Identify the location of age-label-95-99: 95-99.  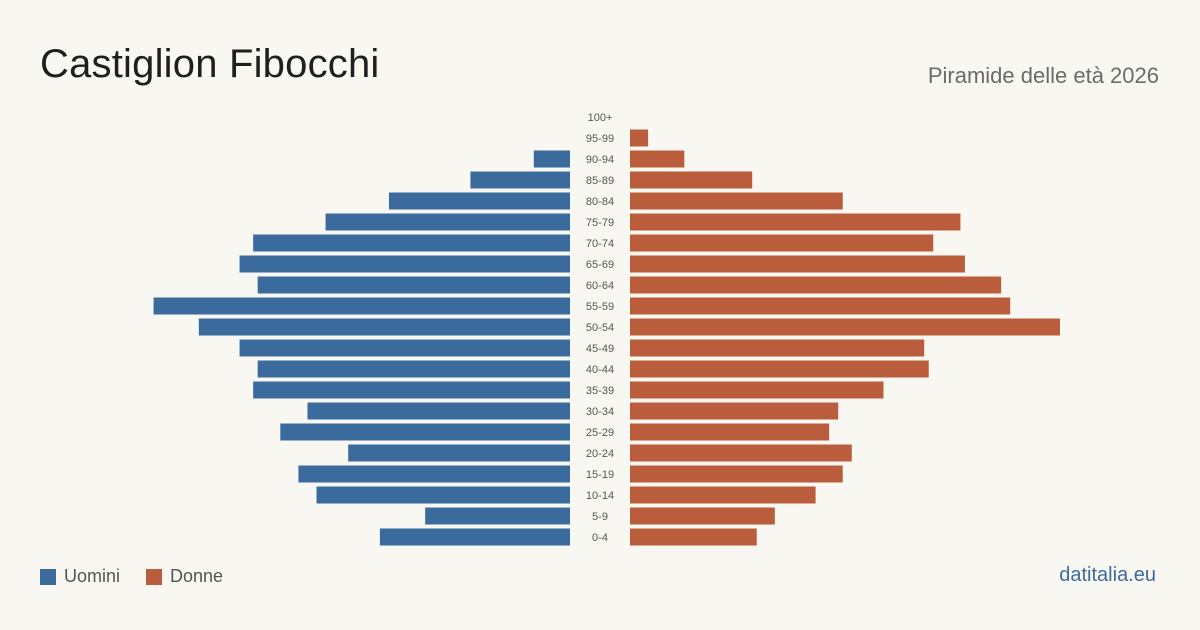
(600, 139).